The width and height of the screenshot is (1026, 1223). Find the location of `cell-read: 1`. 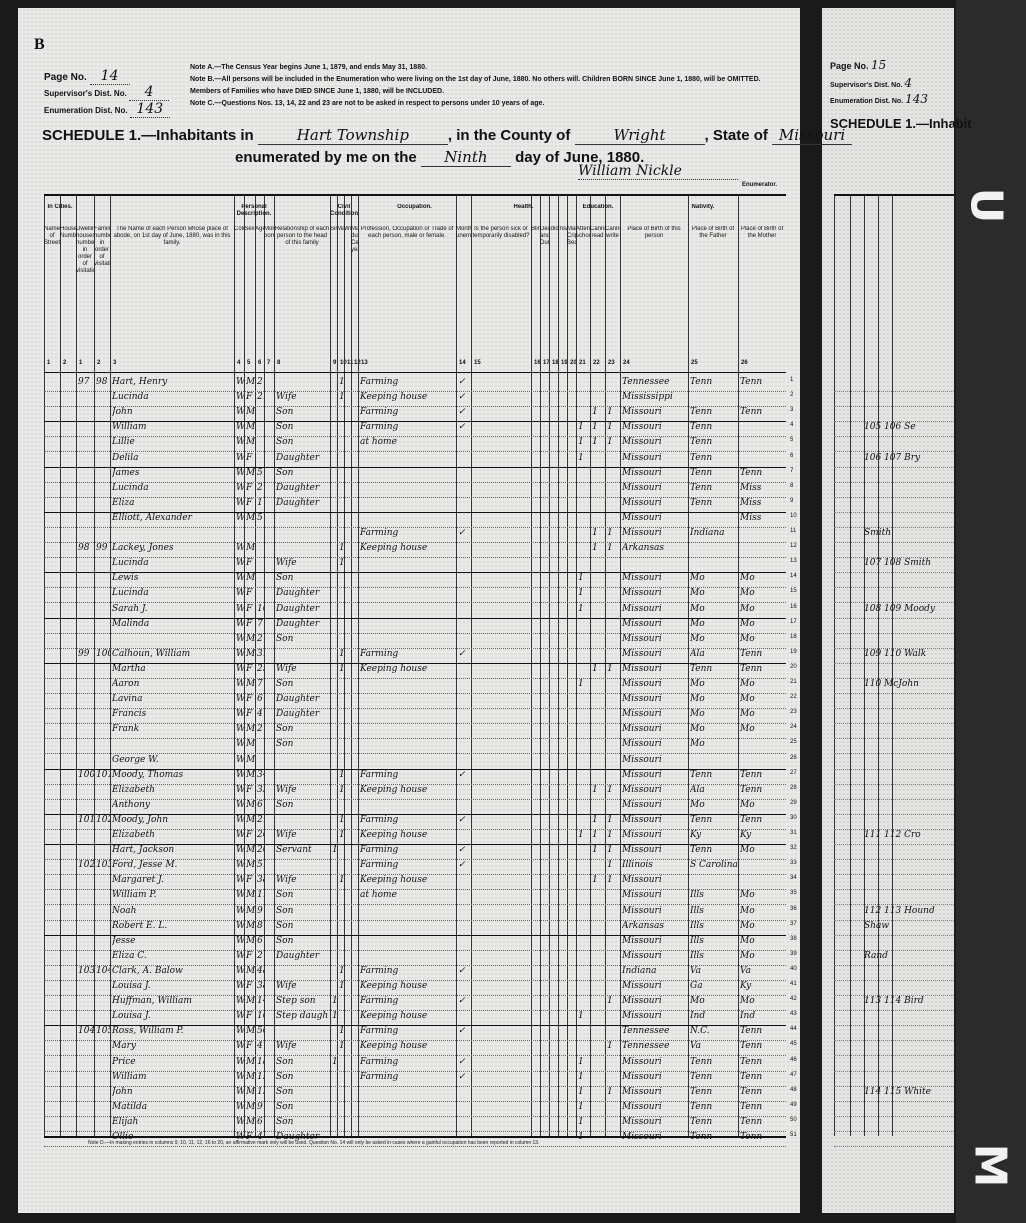

cell-read: 1 is located at coordinates (595, 533).